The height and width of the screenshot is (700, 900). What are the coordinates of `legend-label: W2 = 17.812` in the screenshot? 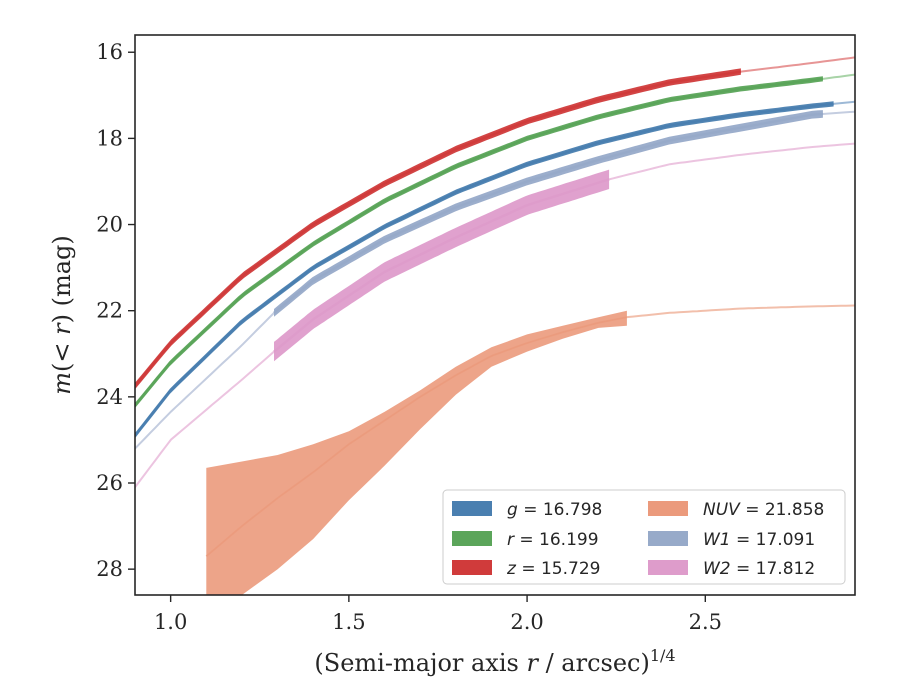 It's located at (759, 569).